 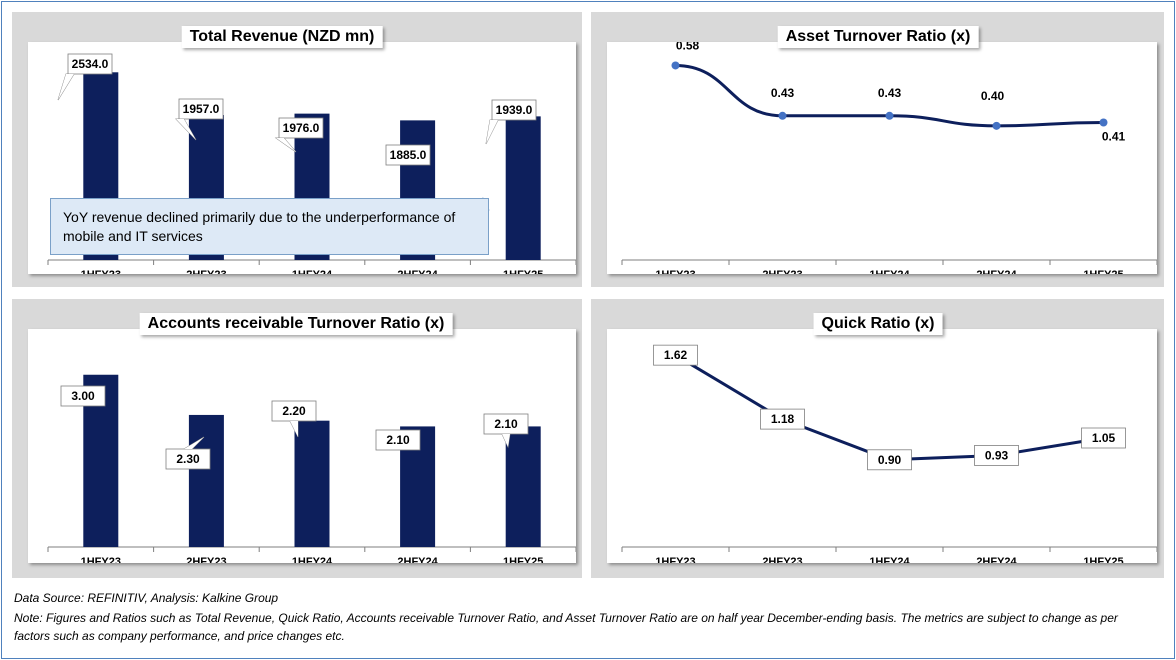 I want to click on revenue-x-tick-label: 1HFY24, so click(x=312, y=271).